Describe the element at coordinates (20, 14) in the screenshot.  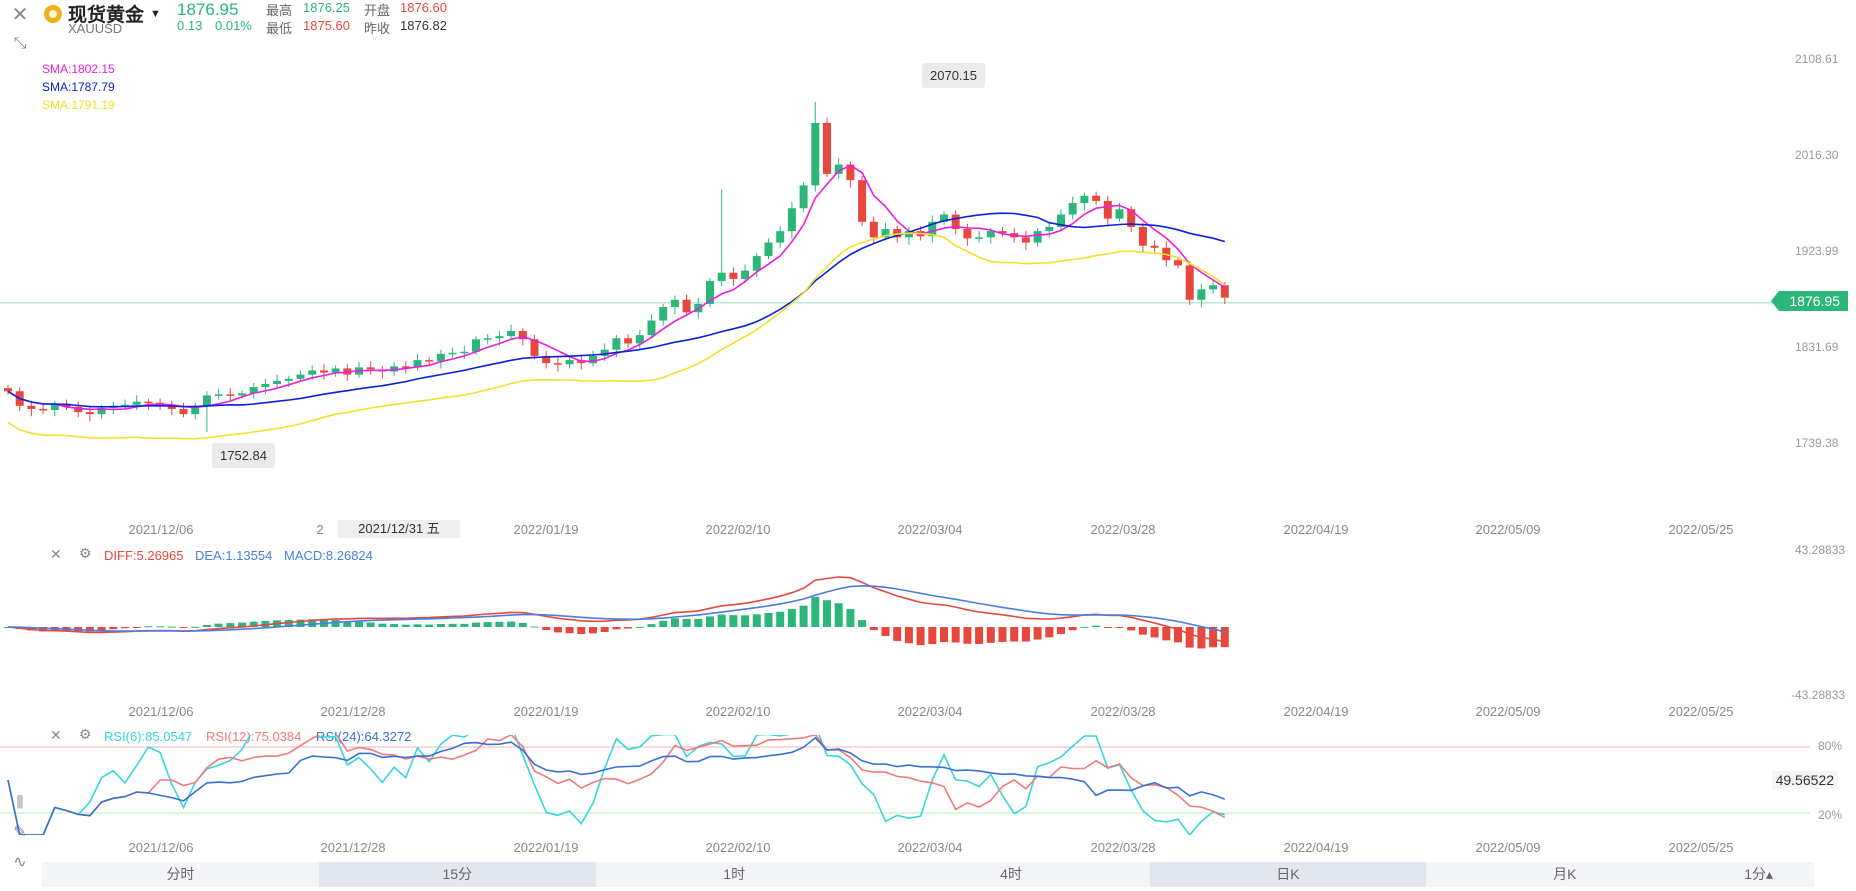
I see `close-icon: ✕` at that location.